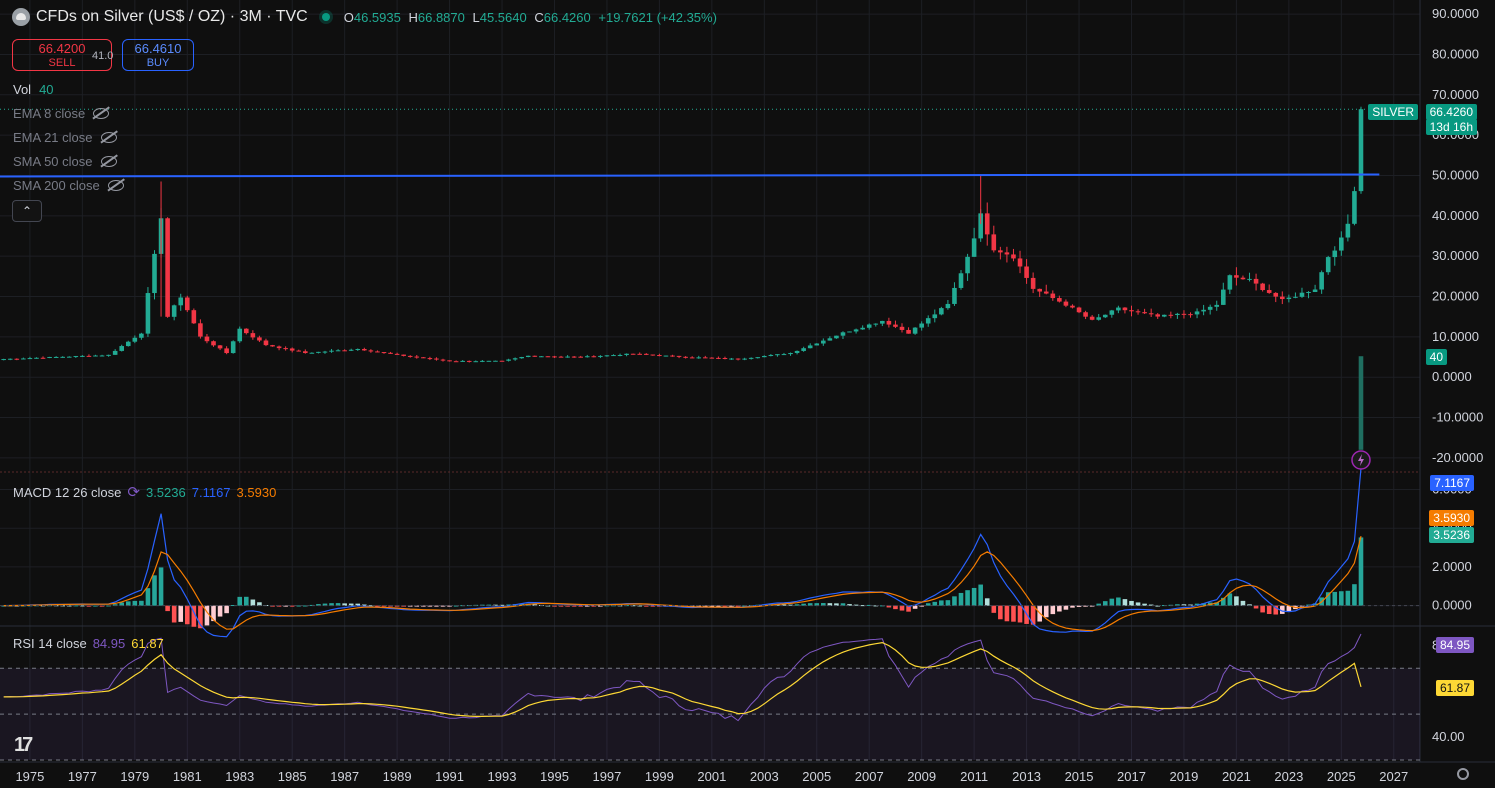  I want to click on buy-price: 66.4610, so click(158, 48).